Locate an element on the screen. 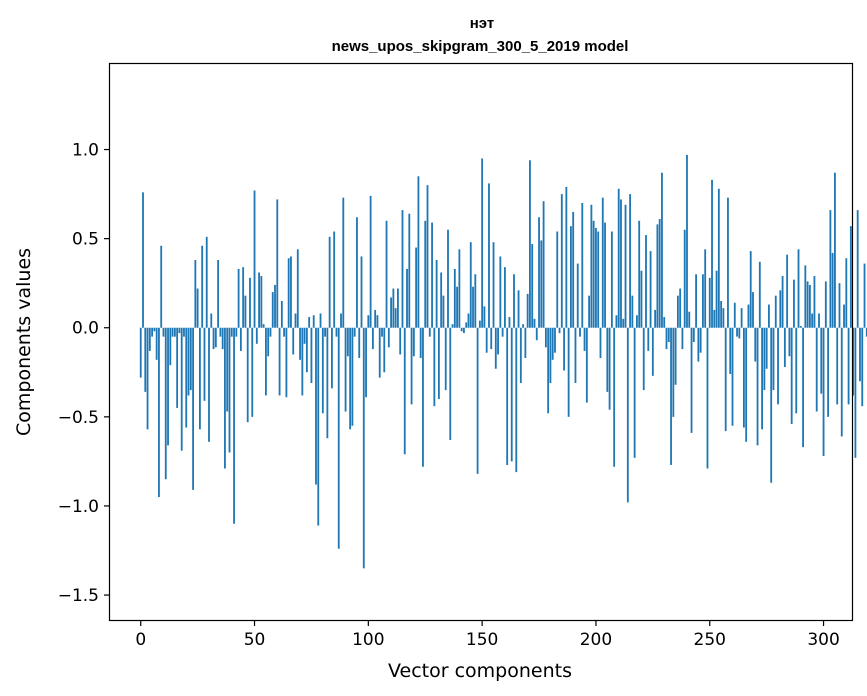 Image resolution: width=867 pixels, height=696 pixels. y-axis-ticks: −1.5 −1.0 −0.5 0.0 0.5 1.0 is located at coordinates (84, 373).